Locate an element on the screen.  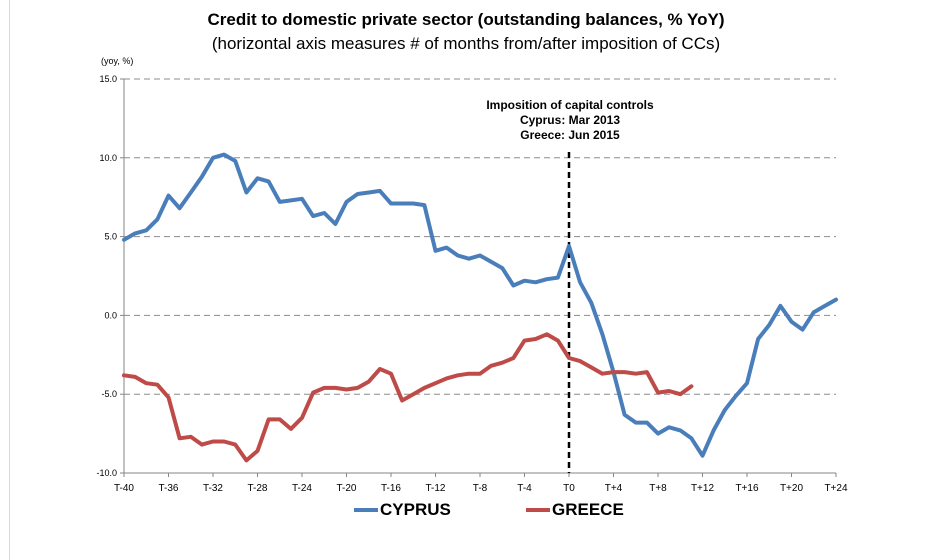
x-tick-label: T-28 is located at coordinates (257, 488).